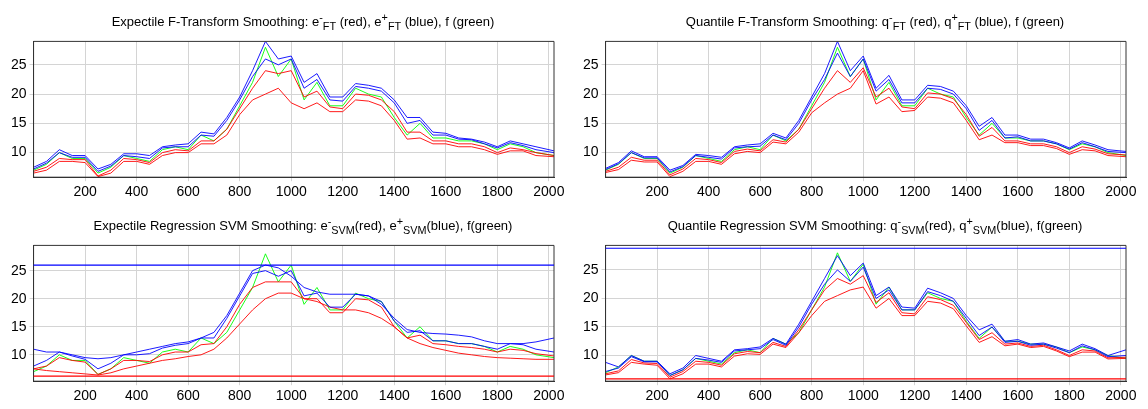 The height and width of the screenshot is (409, 1148). Describe the element at coordinates (303, 225) in the screenshot. I see `chart-title: Expectile Regression SVM Smoothing: e$^{-}$$_{SVM}$(red), e$^{+}$$_{SVM}$(blue), f(green)` at that location.